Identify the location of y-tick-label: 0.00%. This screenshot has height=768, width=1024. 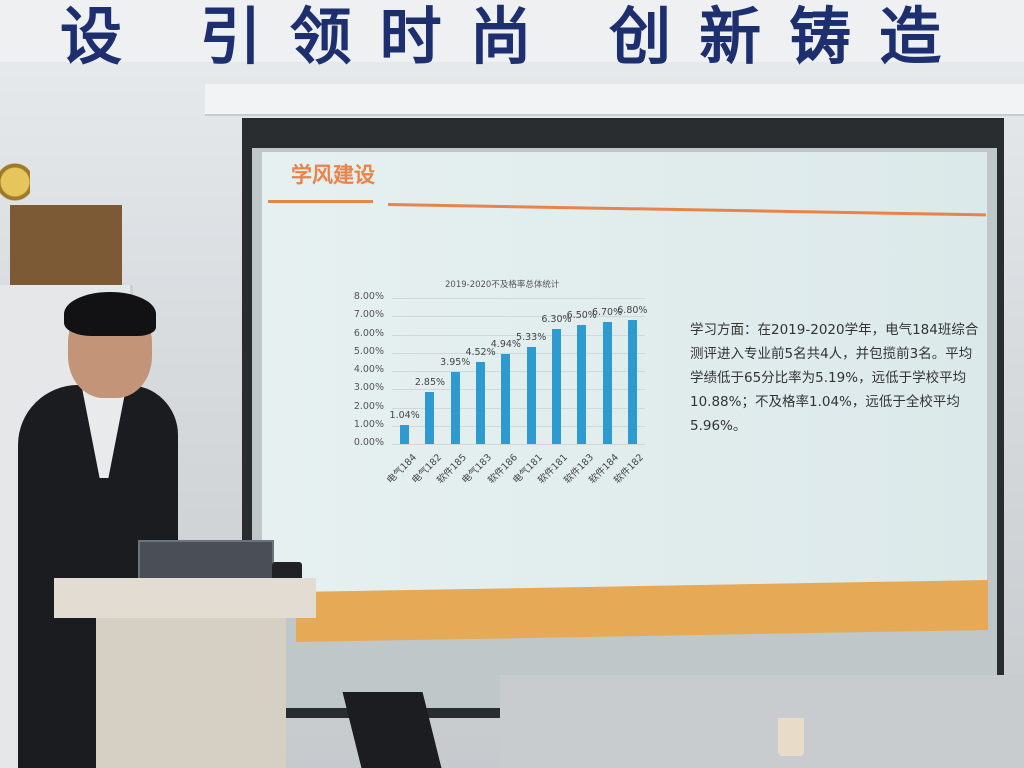
(368, 442).